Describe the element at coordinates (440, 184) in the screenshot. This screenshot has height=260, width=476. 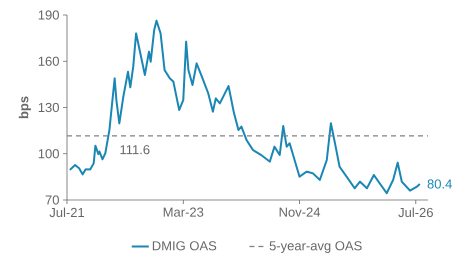
I see `annotation: 80.4` at that location.